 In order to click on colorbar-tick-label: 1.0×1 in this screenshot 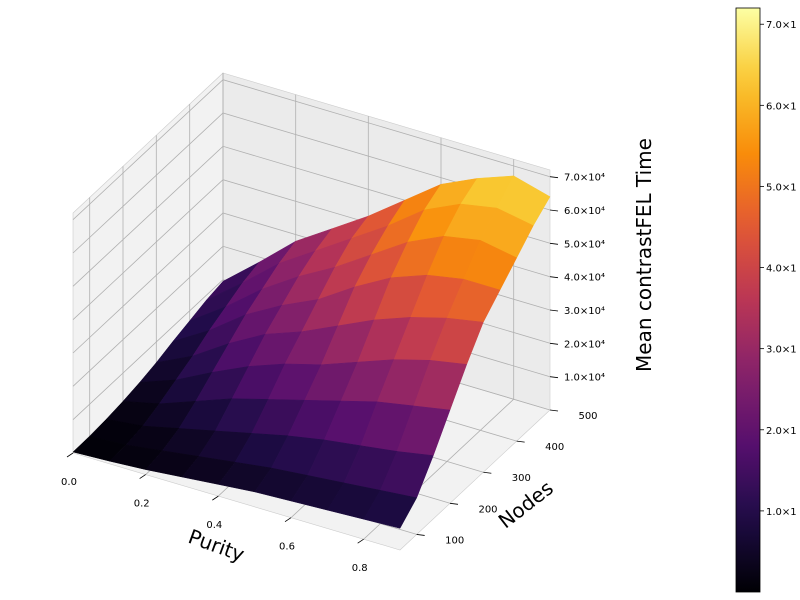, I will do `click(781, 512)`.